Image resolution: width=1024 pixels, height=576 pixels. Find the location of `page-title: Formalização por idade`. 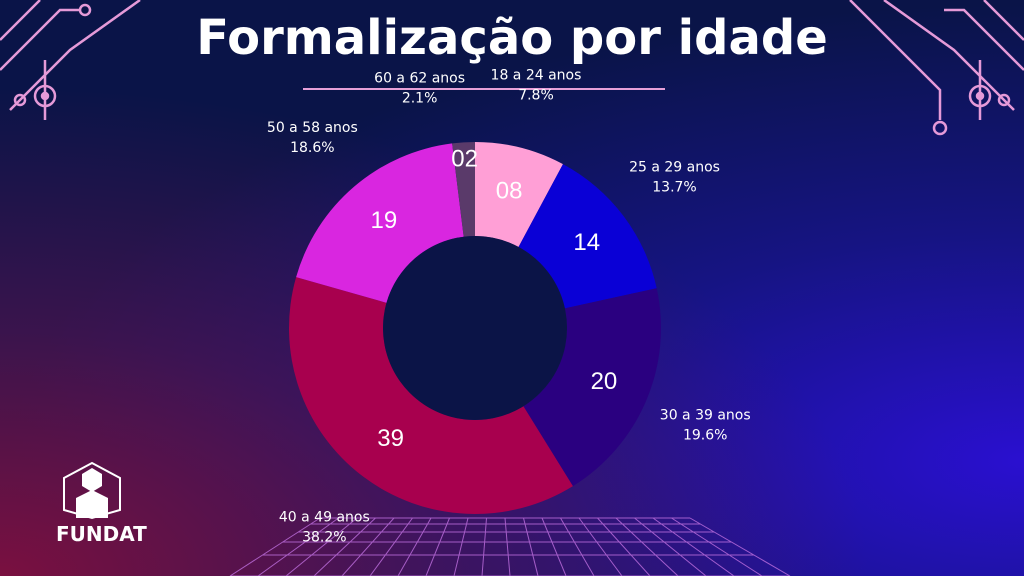

page-title: Formalização por idade is located at coordinates (512, 38).